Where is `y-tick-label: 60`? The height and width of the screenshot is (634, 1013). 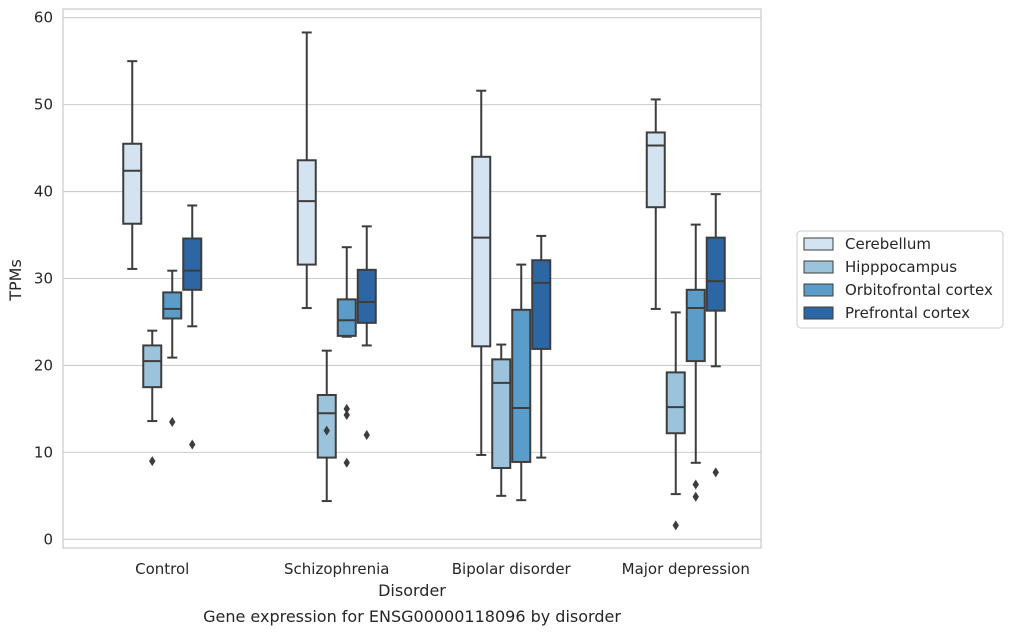 y-tick-label: 60 is located at coordinates (43, 18).